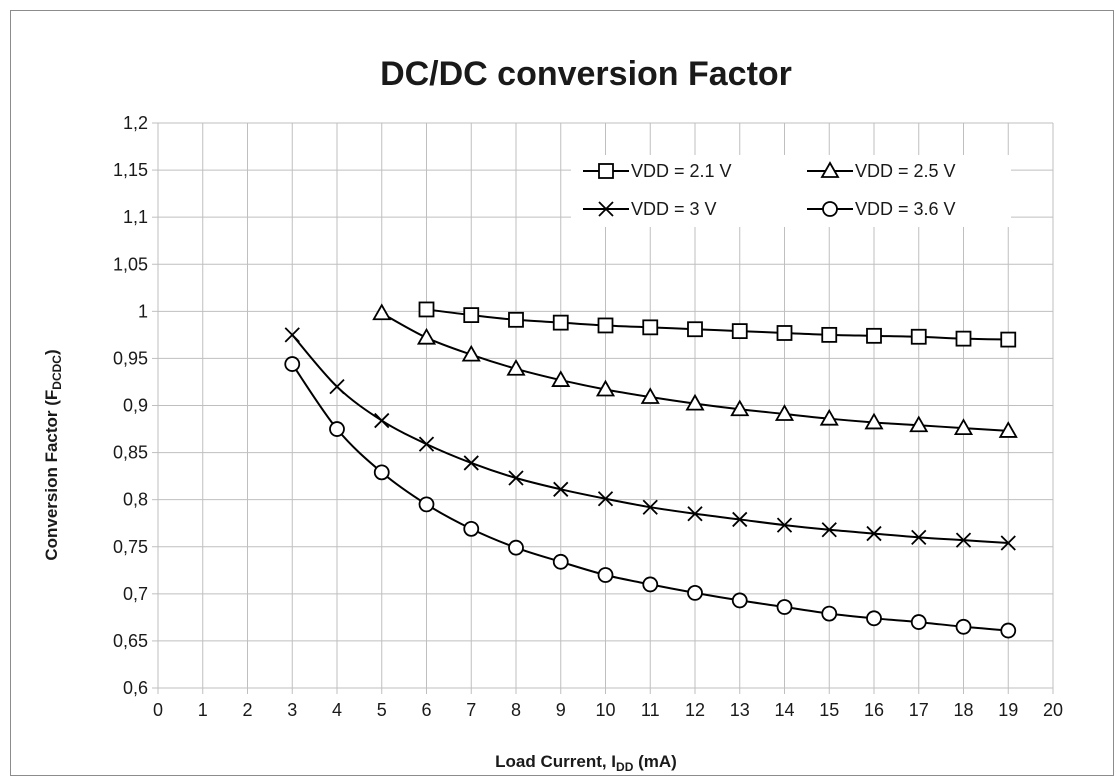 This screenshot has width=1116, height=778. I want to click on x-tick-label: 16, so click(874, 710).